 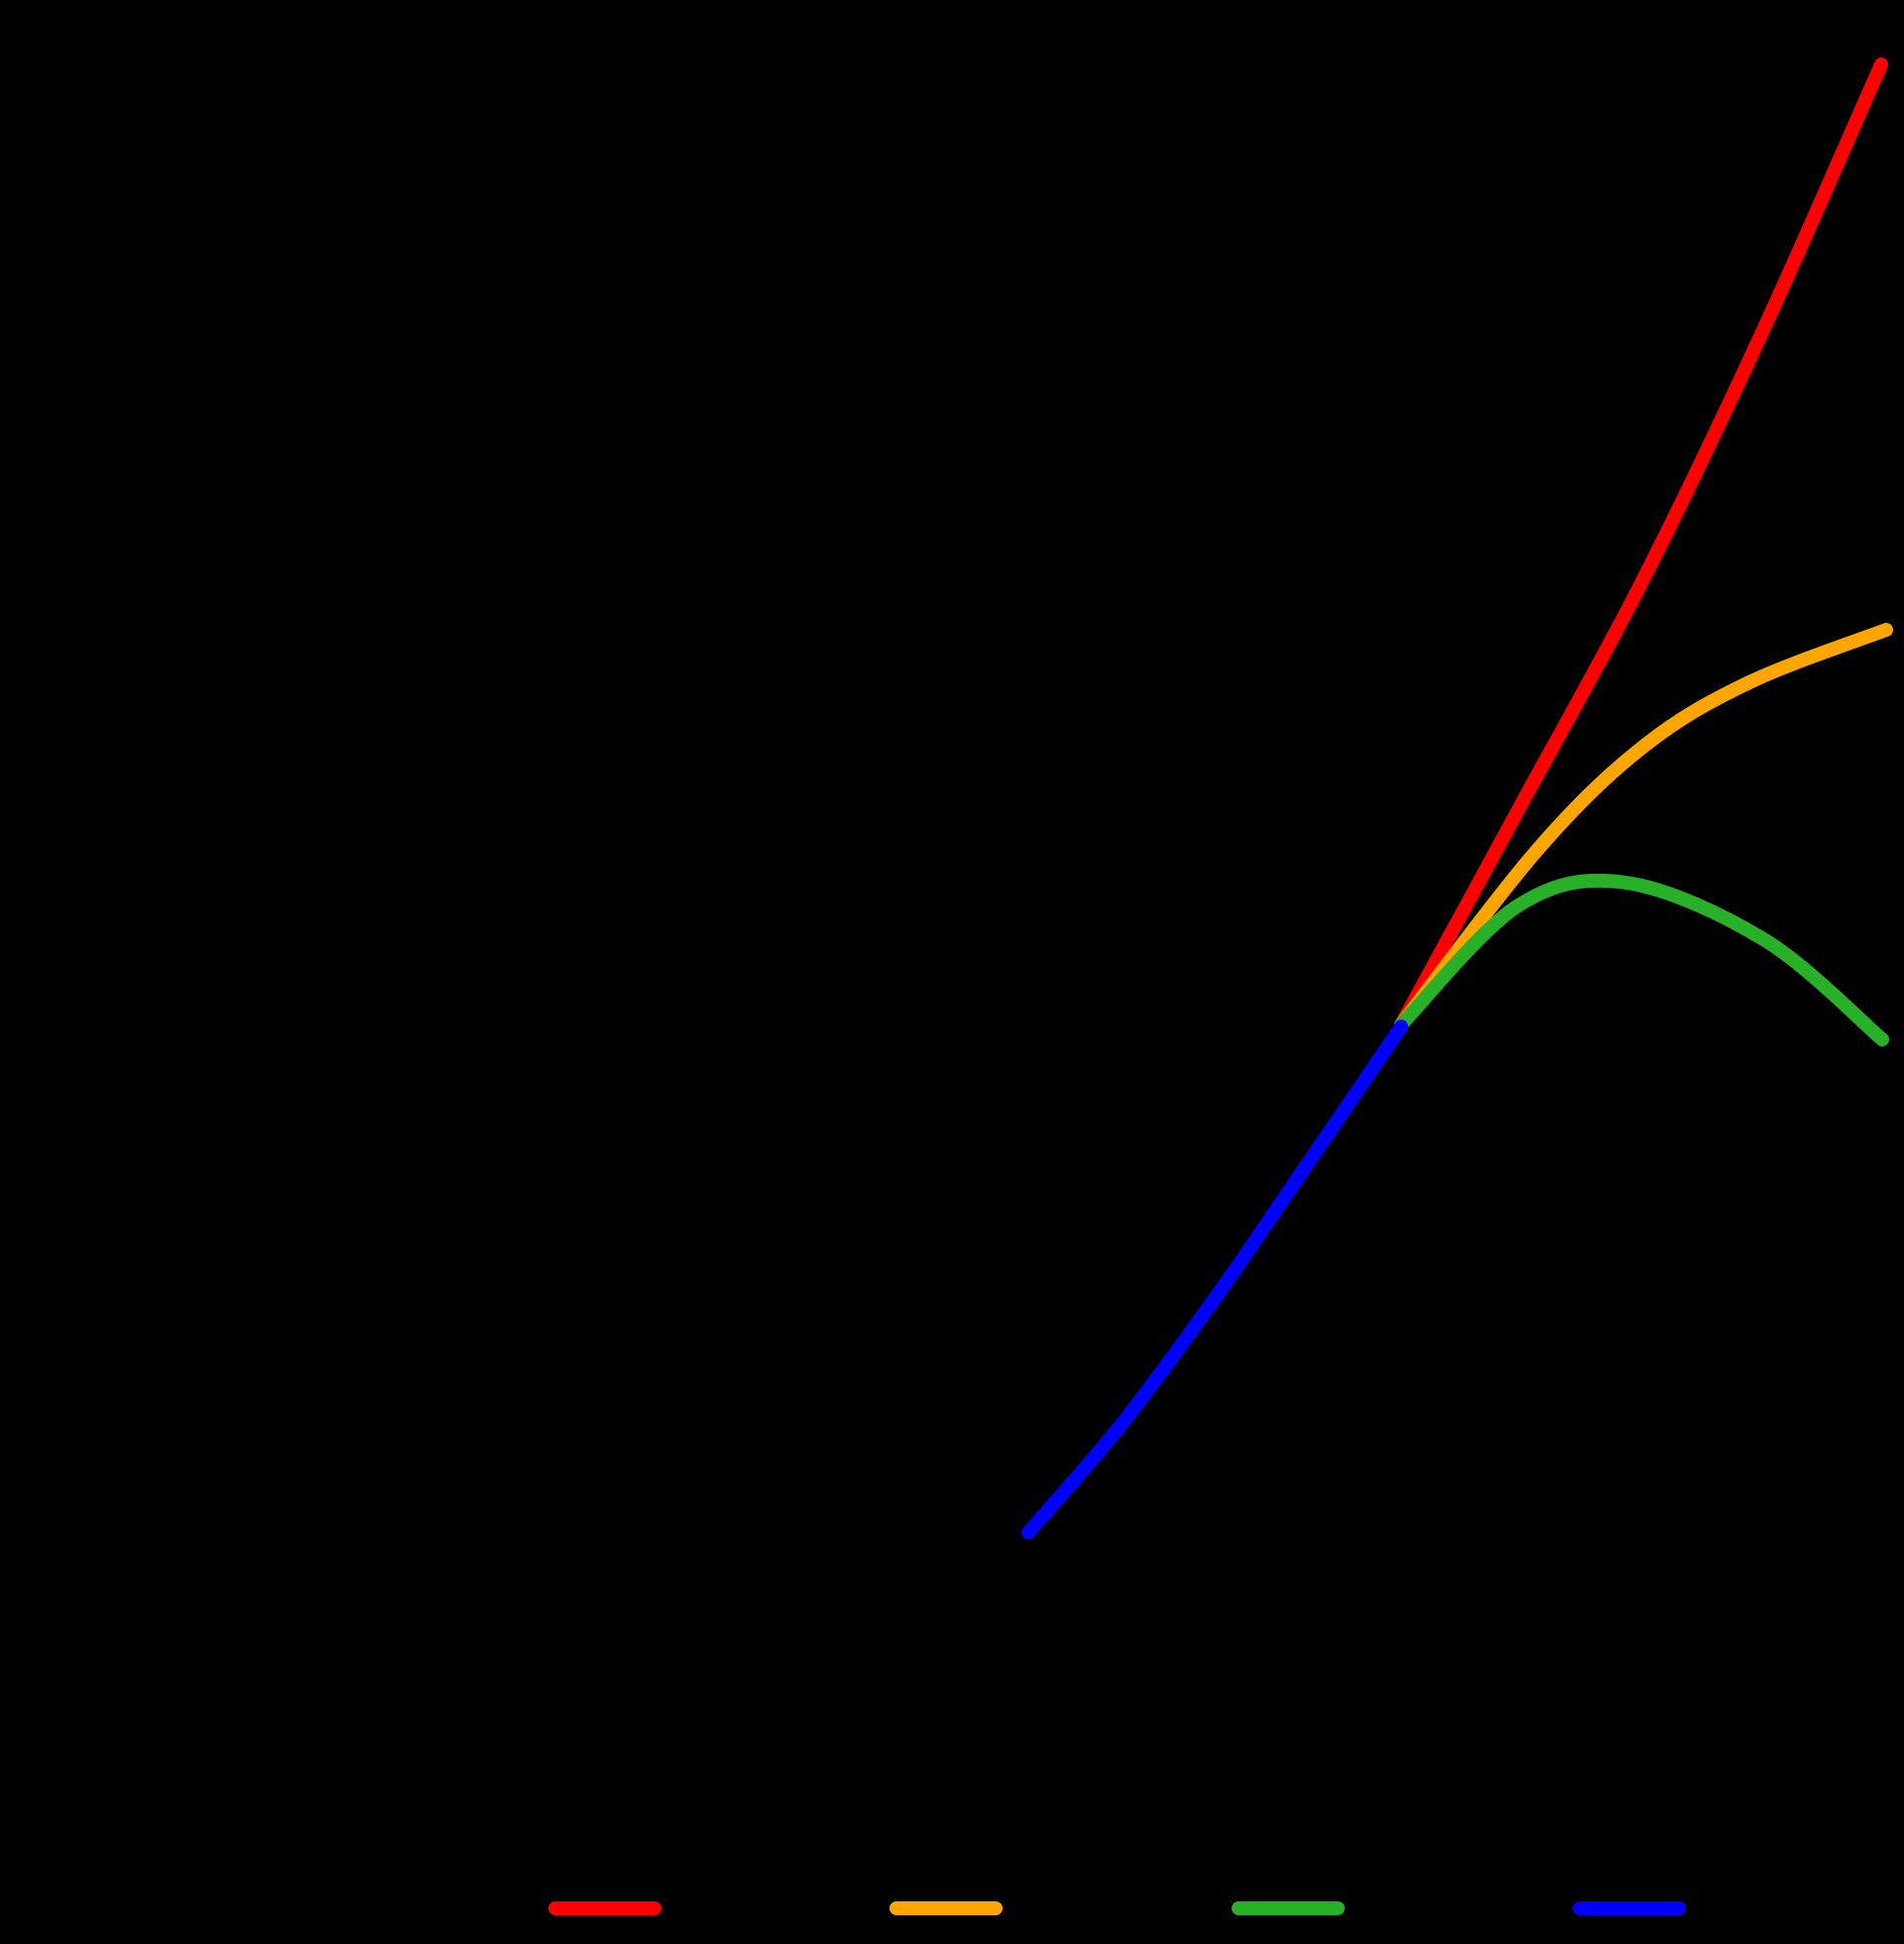 What do you see at coordinates (946, 1908) in the screenshot?
I see `orange-series-swatch` at bounding box center [946, 1908].